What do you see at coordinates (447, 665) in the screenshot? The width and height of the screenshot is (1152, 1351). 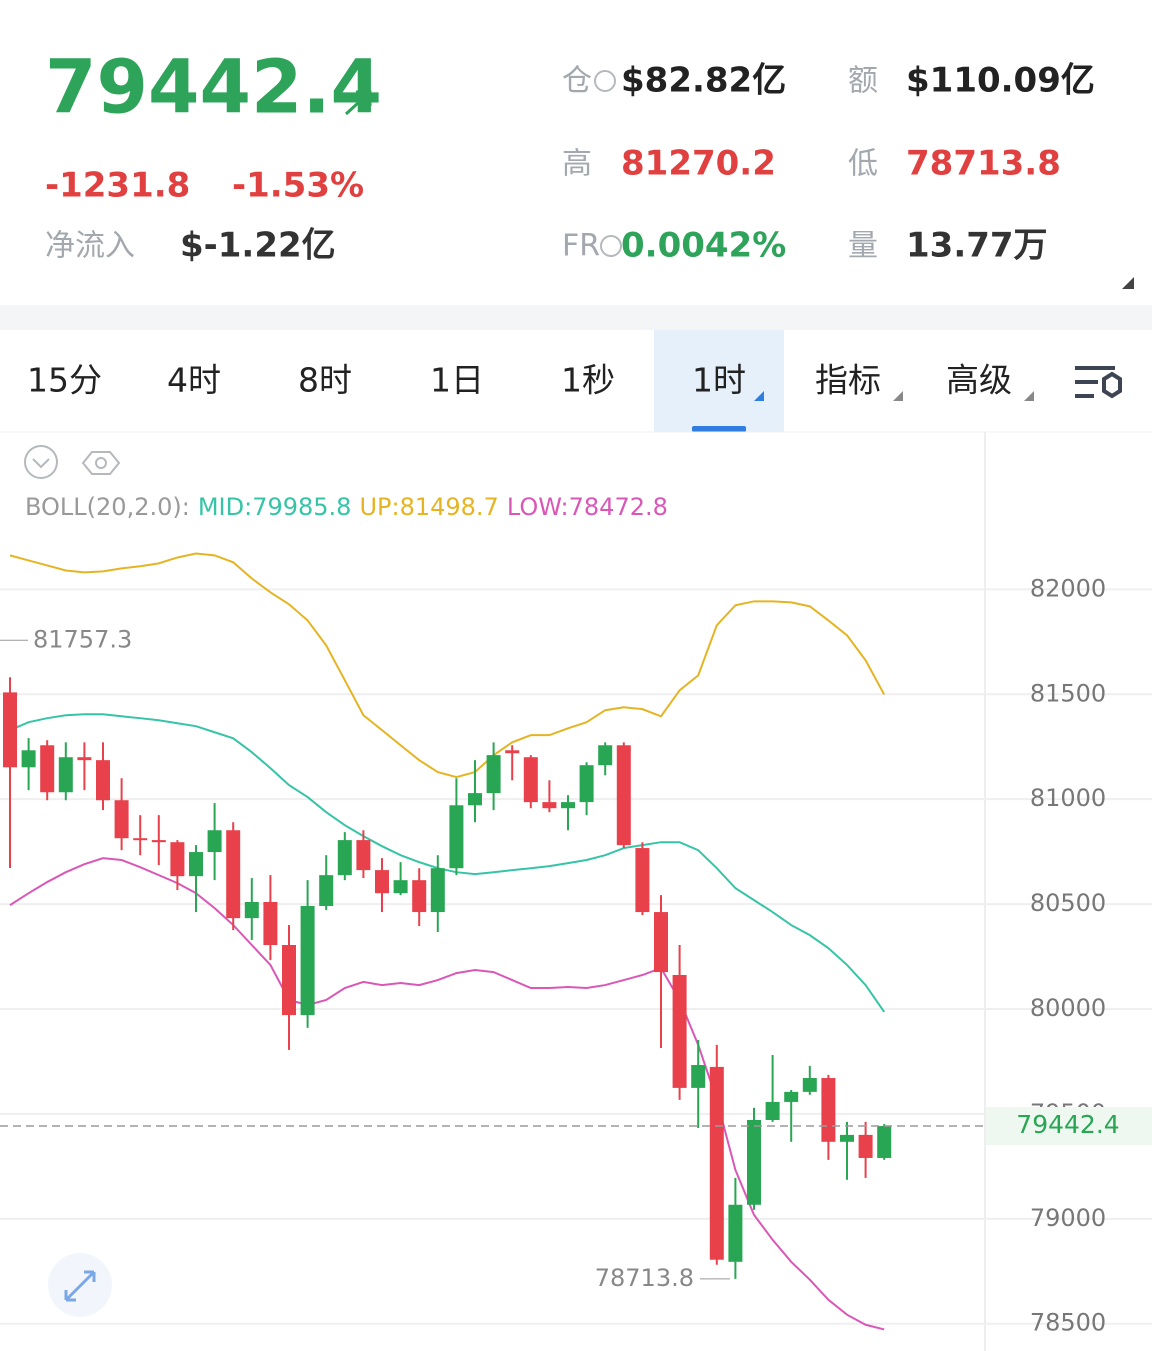 I see `boll-line` at bounding box center [447, 665].